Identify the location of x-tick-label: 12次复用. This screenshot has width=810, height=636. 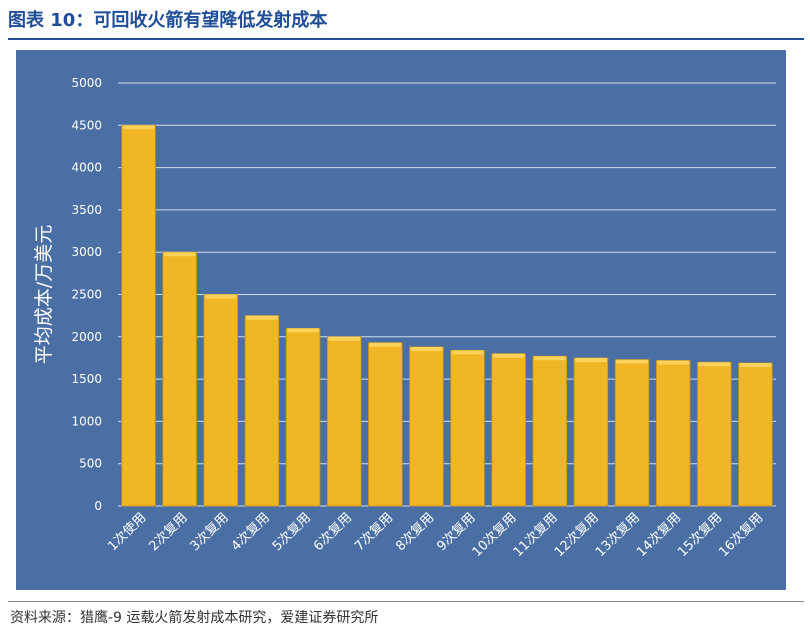
(576, 535).